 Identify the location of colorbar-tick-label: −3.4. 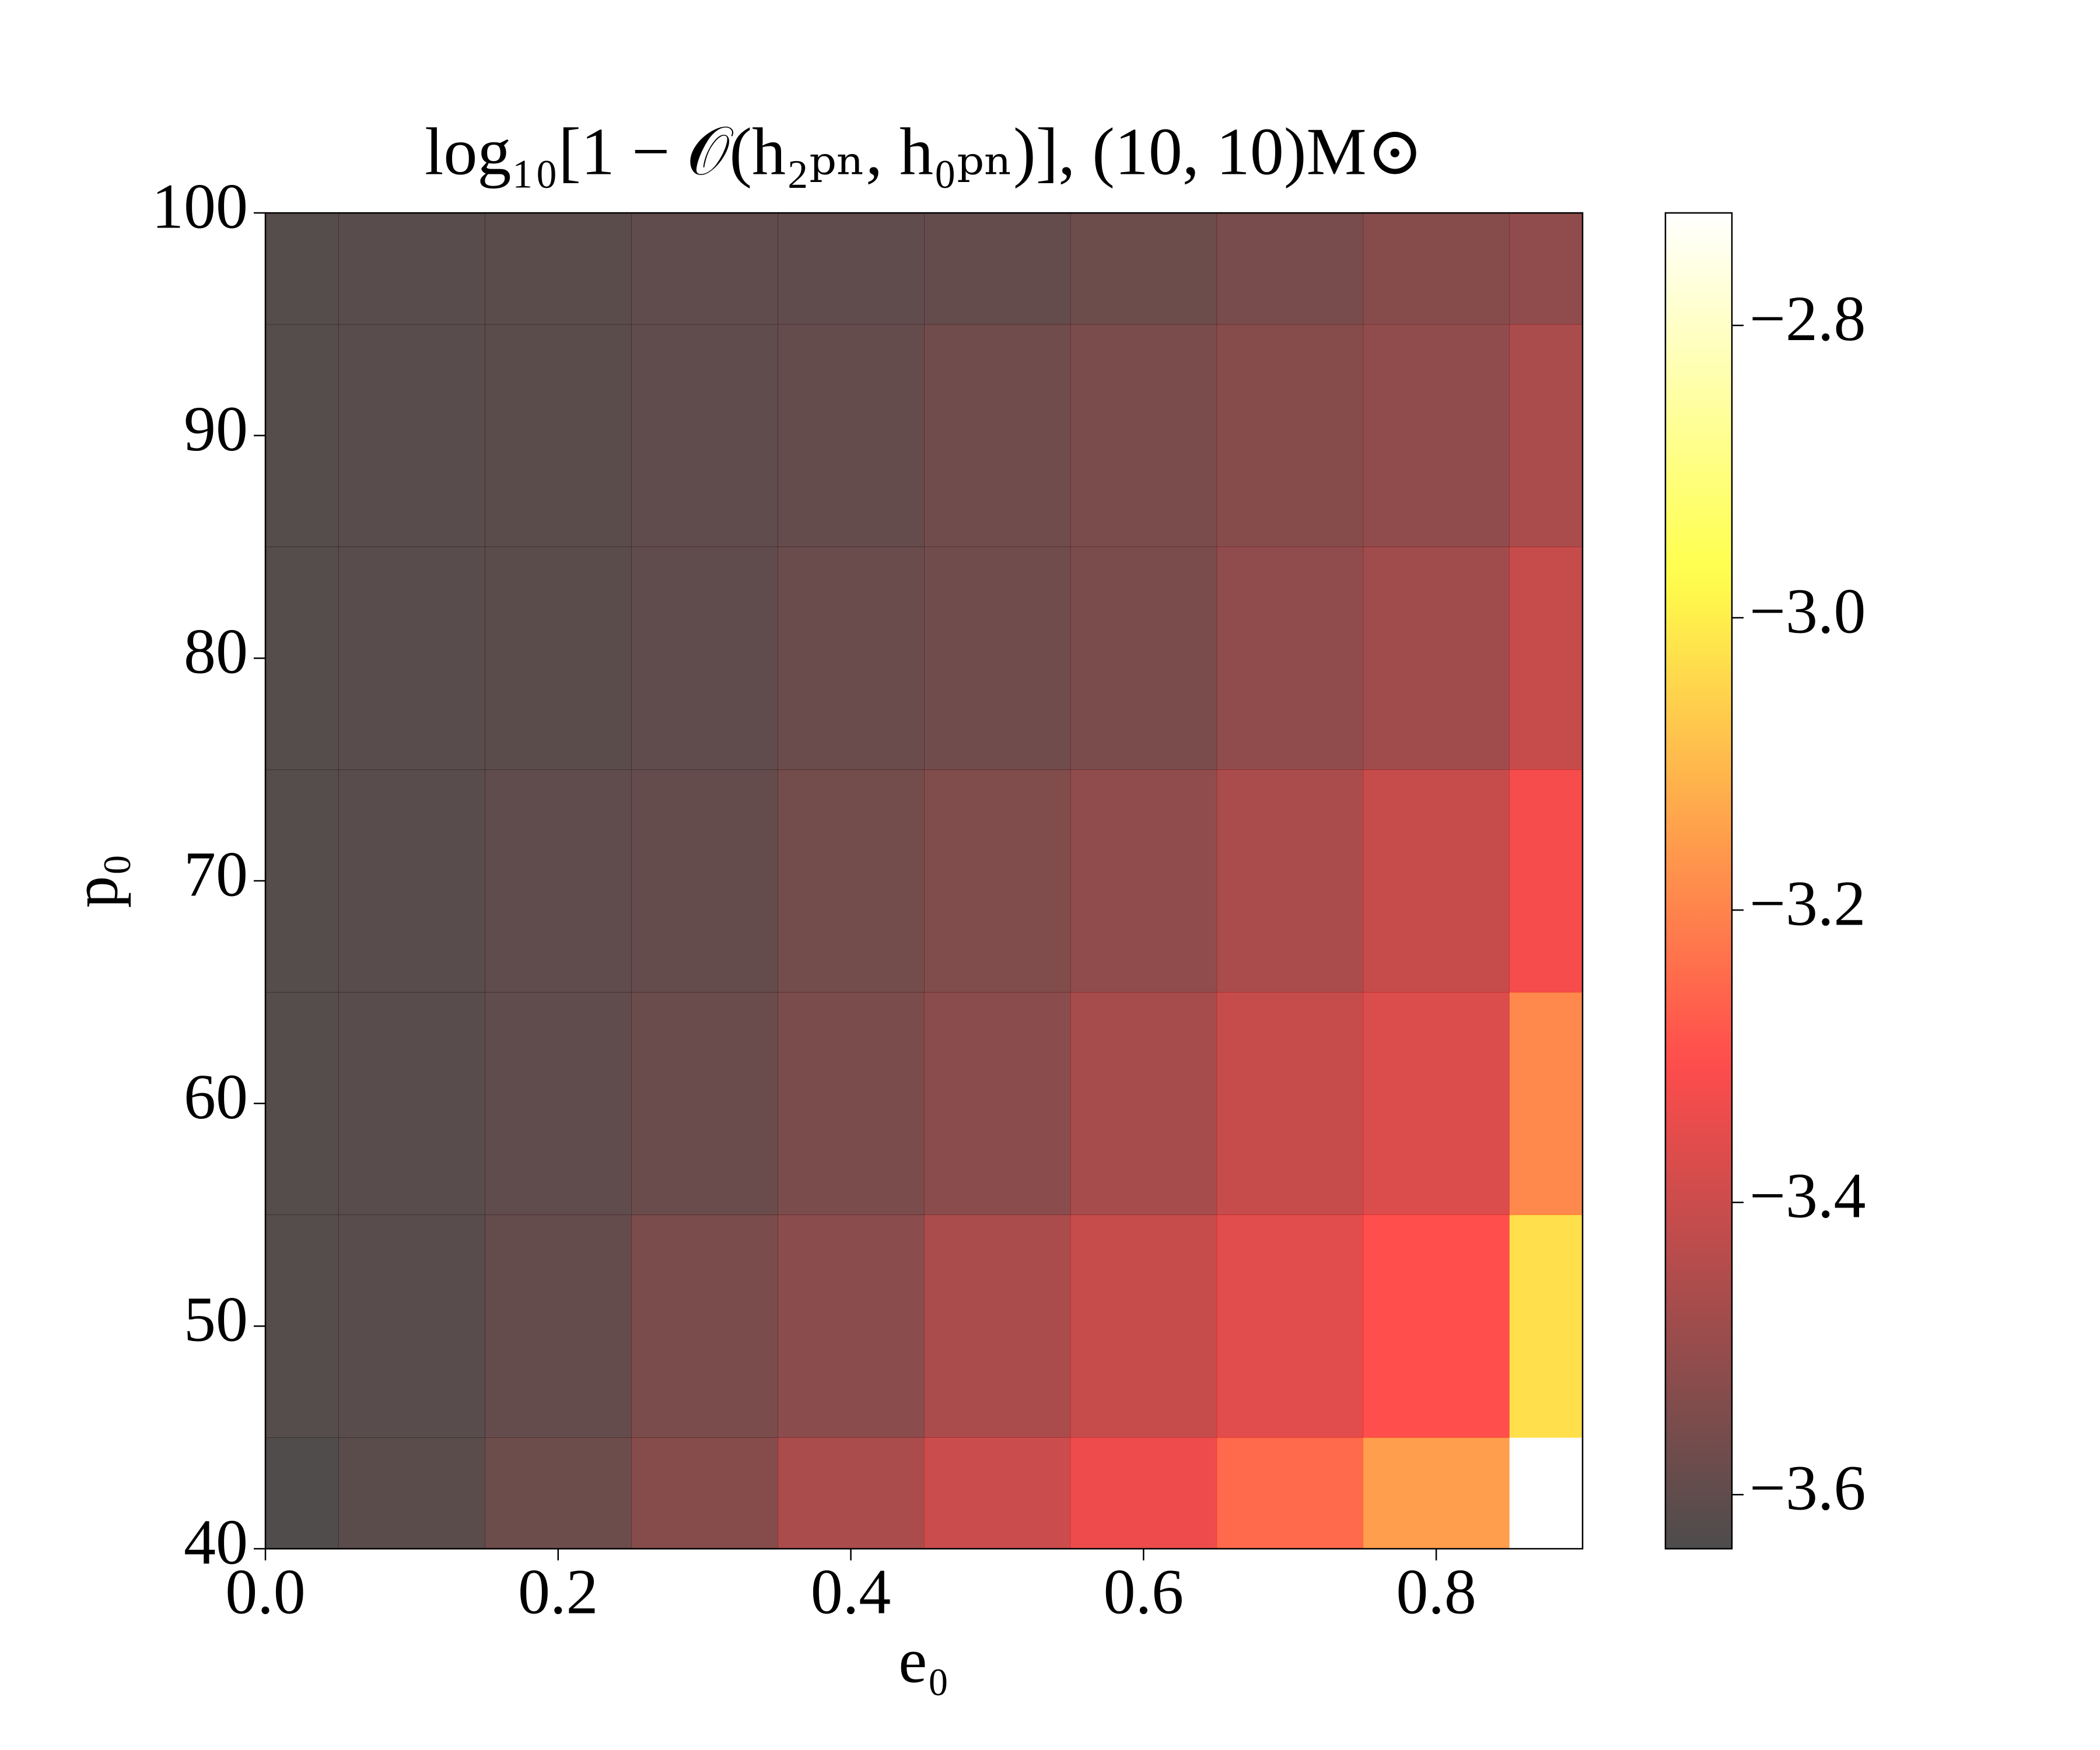
(1807, 1195).